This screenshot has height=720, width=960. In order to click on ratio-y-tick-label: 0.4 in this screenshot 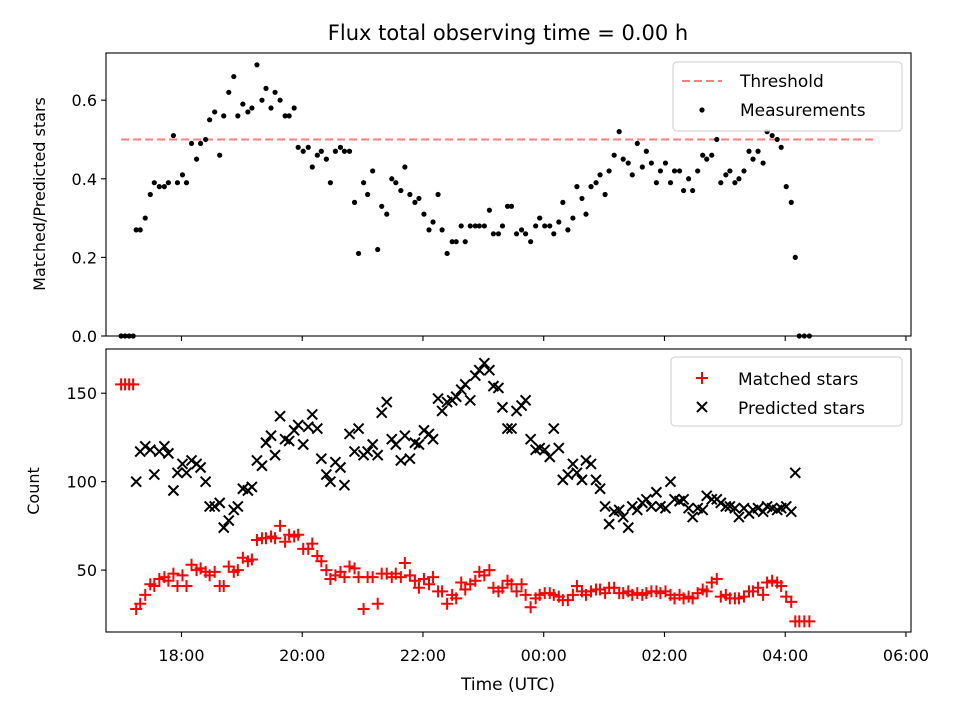, I will do `click(84, 179)`.